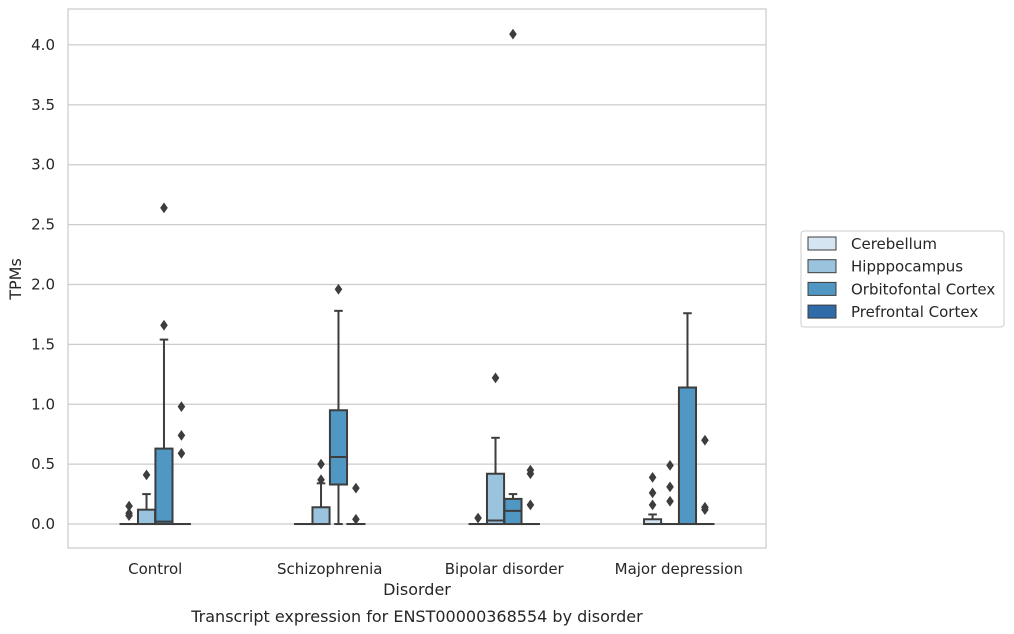 The width and height of the screenshot is (1014, 634). Describe the element at coordinates (43, 165) in the screenshot. I see `y-tick-label: 3.0` at that location.